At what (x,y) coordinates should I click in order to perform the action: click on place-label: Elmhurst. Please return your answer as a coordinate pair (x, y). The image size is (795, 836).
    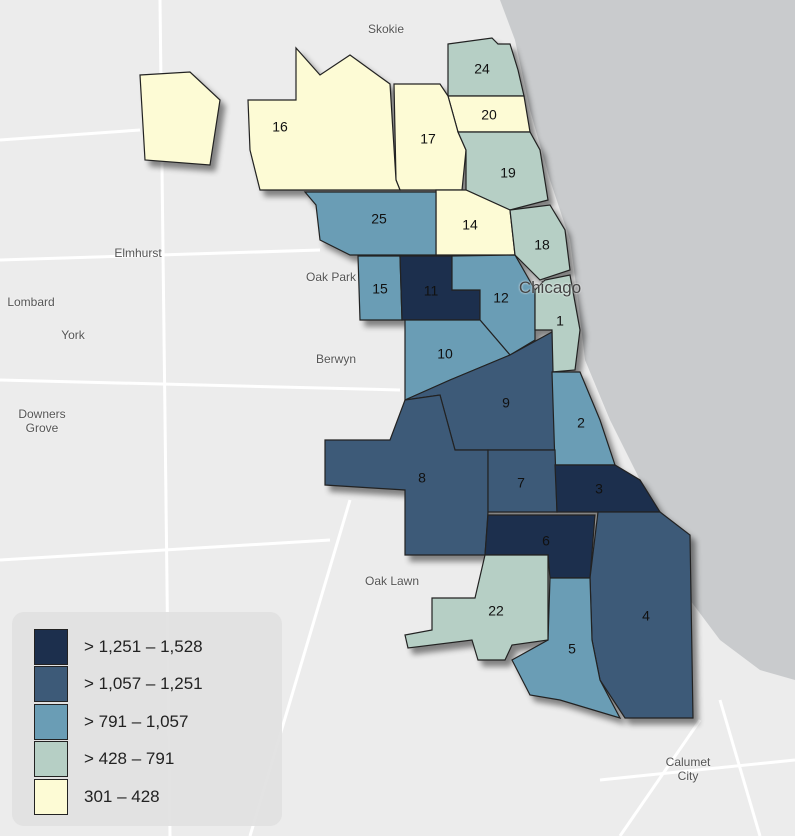
    Looking at the image, I should click on (138, 253).